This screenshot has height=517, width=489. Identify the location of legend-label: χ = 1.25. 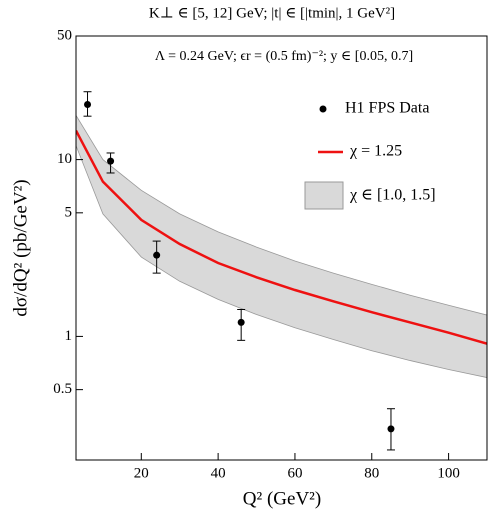
(375, 151).